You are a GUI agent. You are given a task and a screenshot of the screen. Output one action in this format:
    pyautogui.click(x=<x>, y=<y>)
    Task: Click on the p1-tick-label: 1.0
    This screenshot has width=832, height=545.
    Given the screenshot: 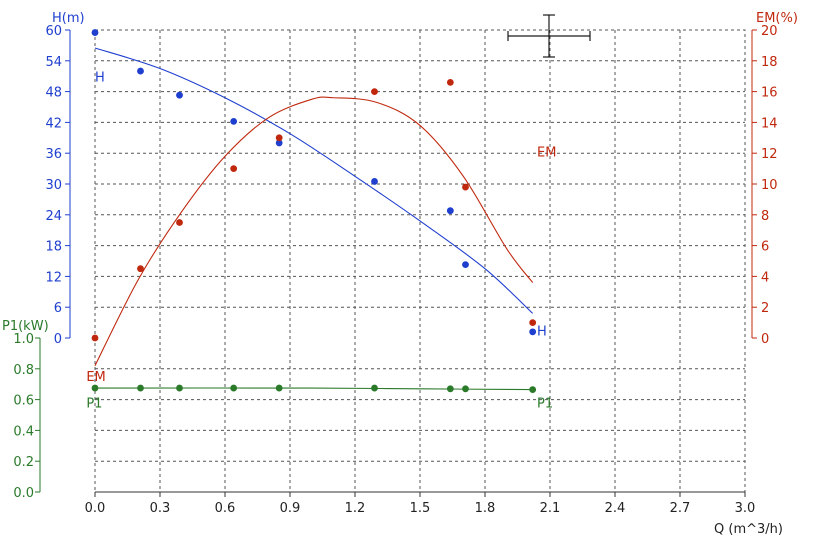 What is the action you would take?
    pyautogui.click(x=23, y=339)
    